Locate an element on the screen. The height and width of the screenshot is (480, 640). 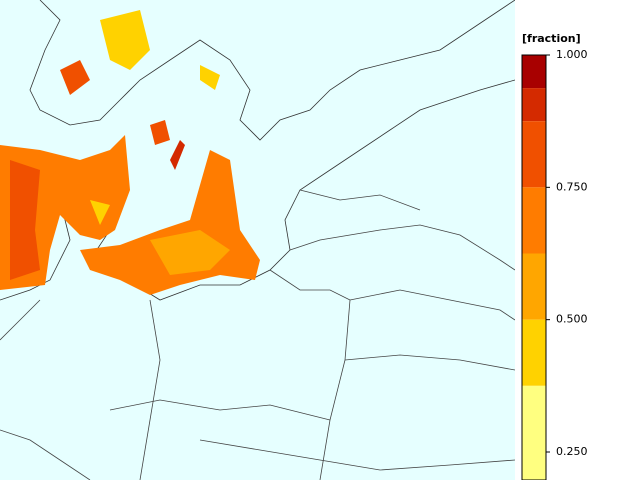
colorbar-tick-label: 0.250 is located at coordinates (572, 451).